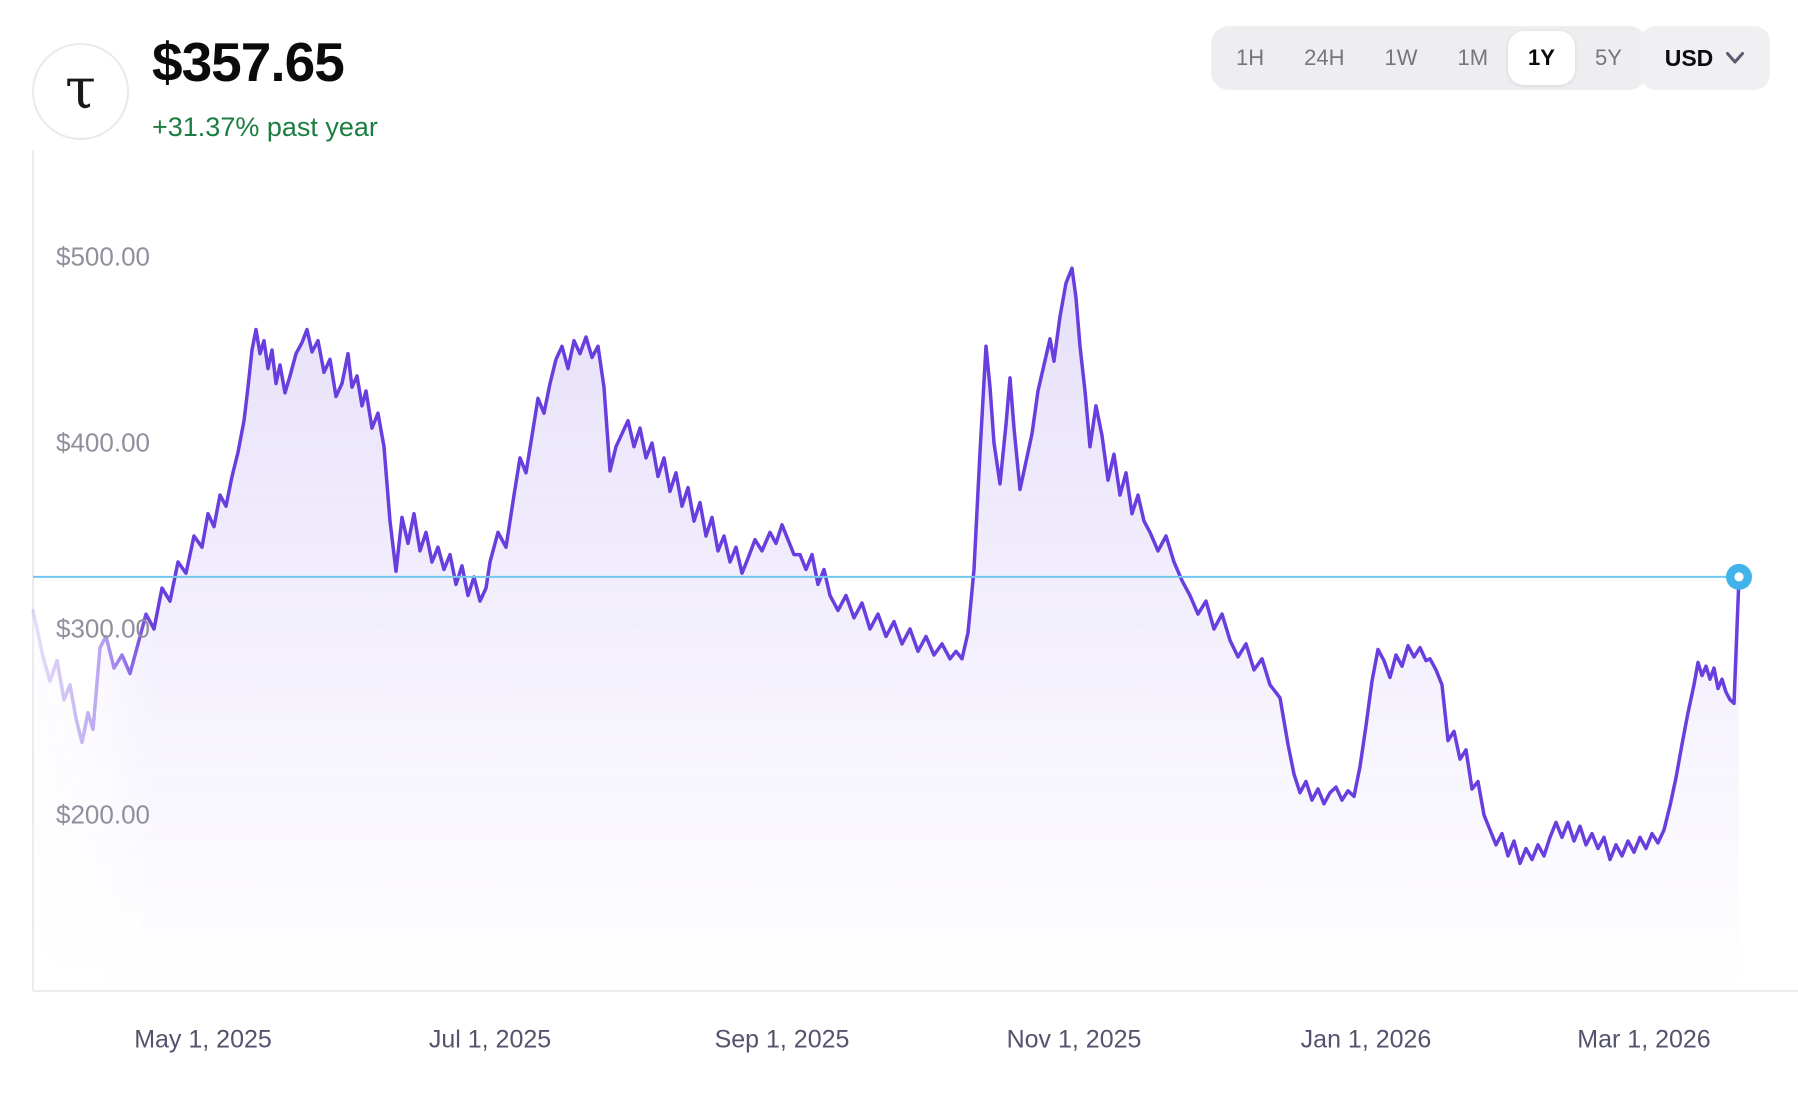  What do you see at coordinates (1074, 1039) in the screenshot?
I see `x-axis-label: Nov 1, 2025` at bounding box center [1074, 1039].